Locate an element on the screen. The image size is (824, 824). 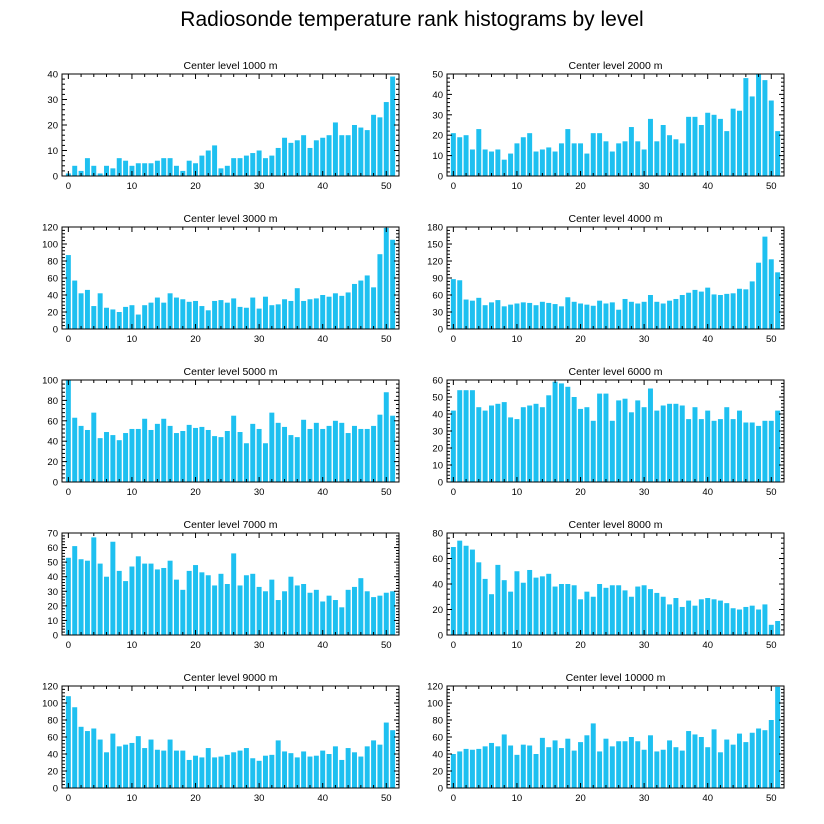
y-tick-label: 30 is located at coordinates (52, 592).